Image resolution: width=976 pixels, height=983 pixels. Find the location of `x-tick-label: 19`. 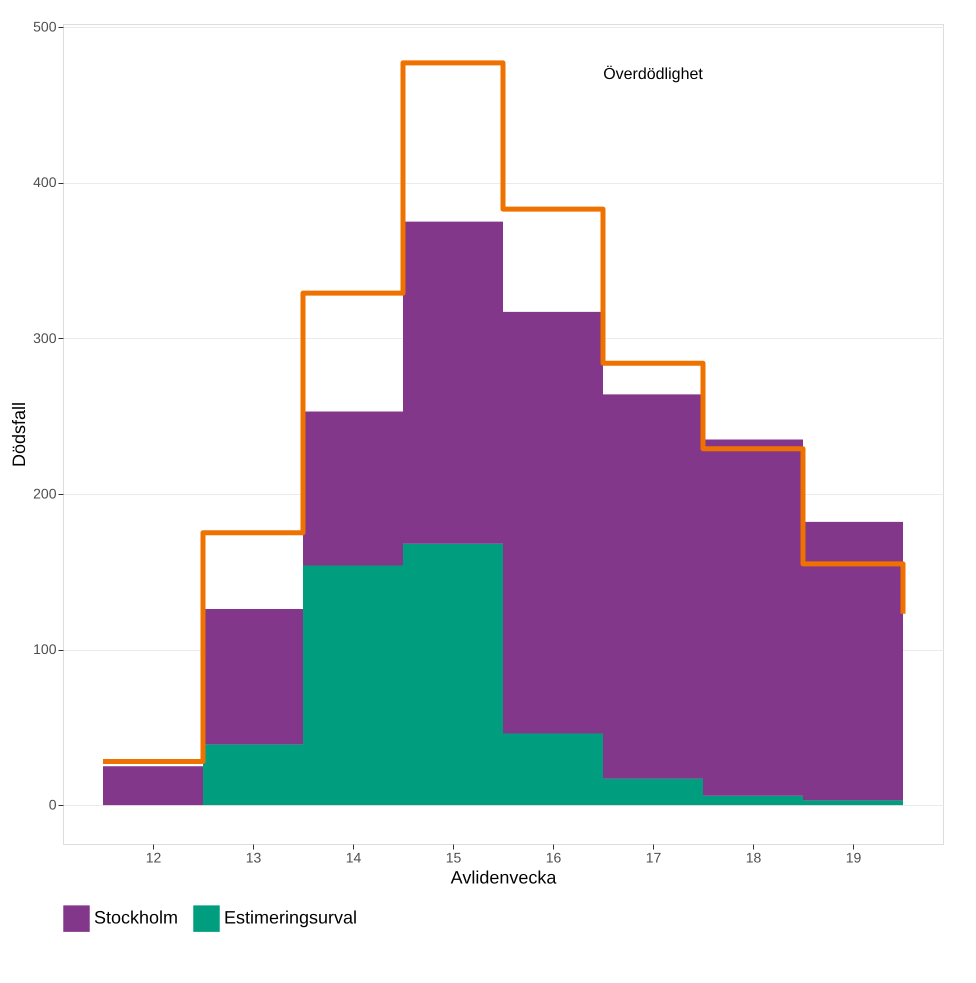

x-tick-label: 19 is located at coordinates (854, 858).